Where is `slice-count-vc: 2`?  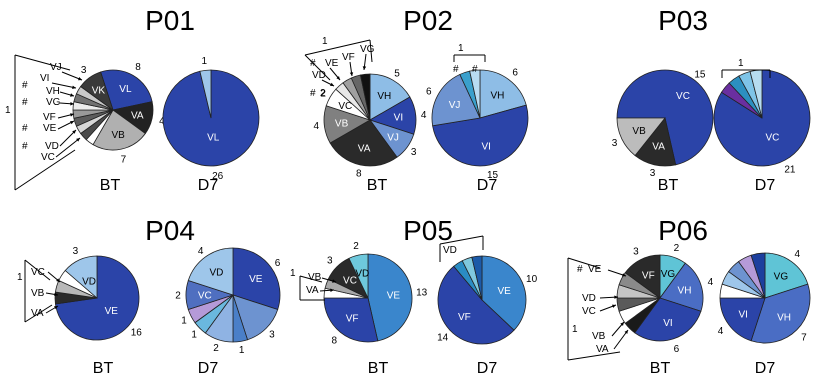
slice-count-vc: 2 is located at coordinates (178, 296).